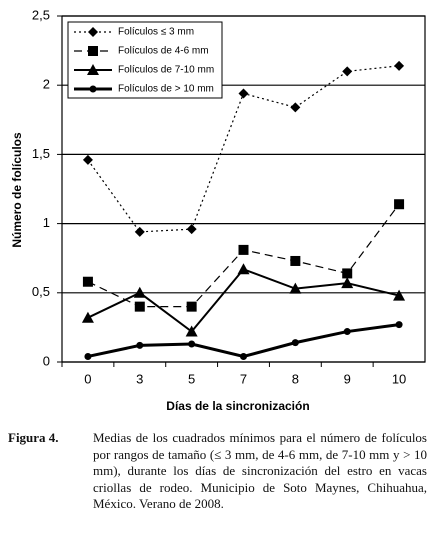  What do you see at coordinates (166, 89) in the screenshot?
I see `legend-label: Folículos de > 10 mm` at bounding box center [166, 89].